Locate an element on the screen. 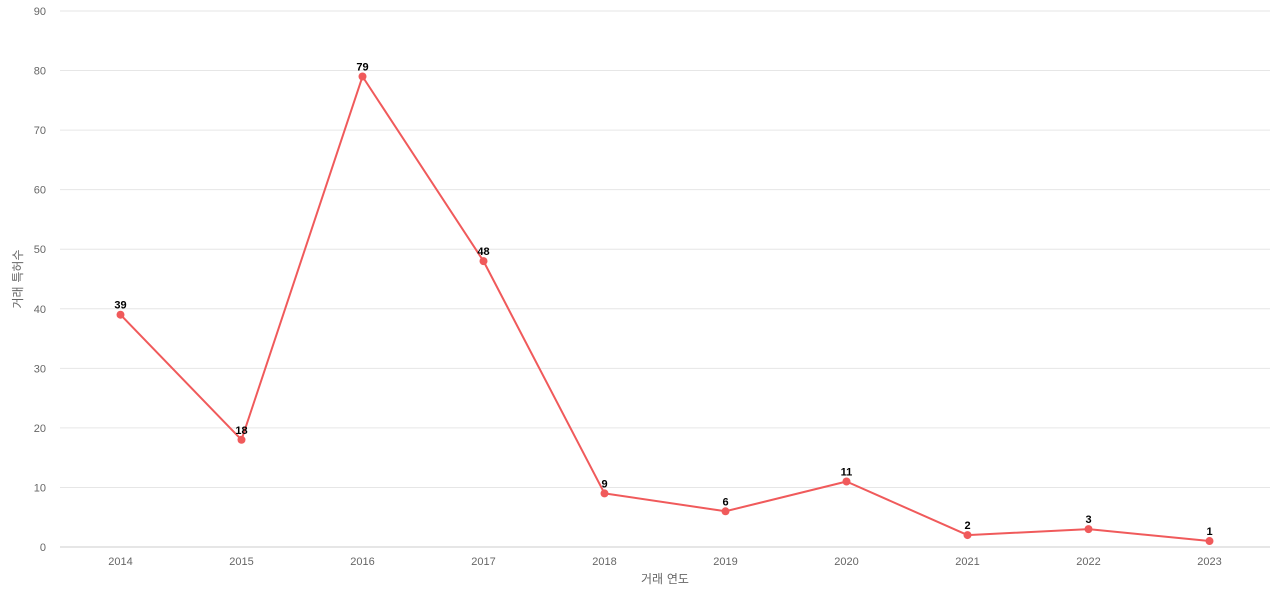  y-tick-label: 0 is located at coordinates (43, 548).